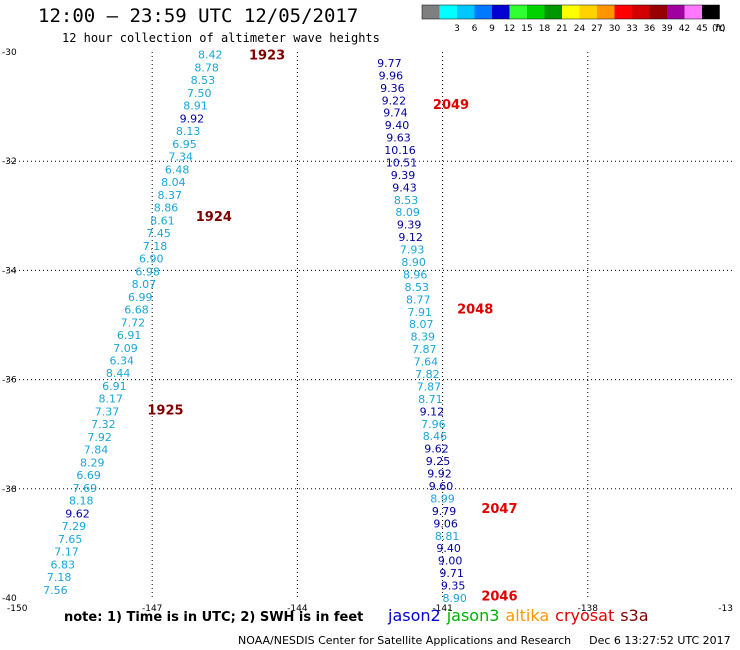  Describe the element at coordinates (453, 586) in the screenshot. I see `swh-value-jason2: 9.35` at that location.